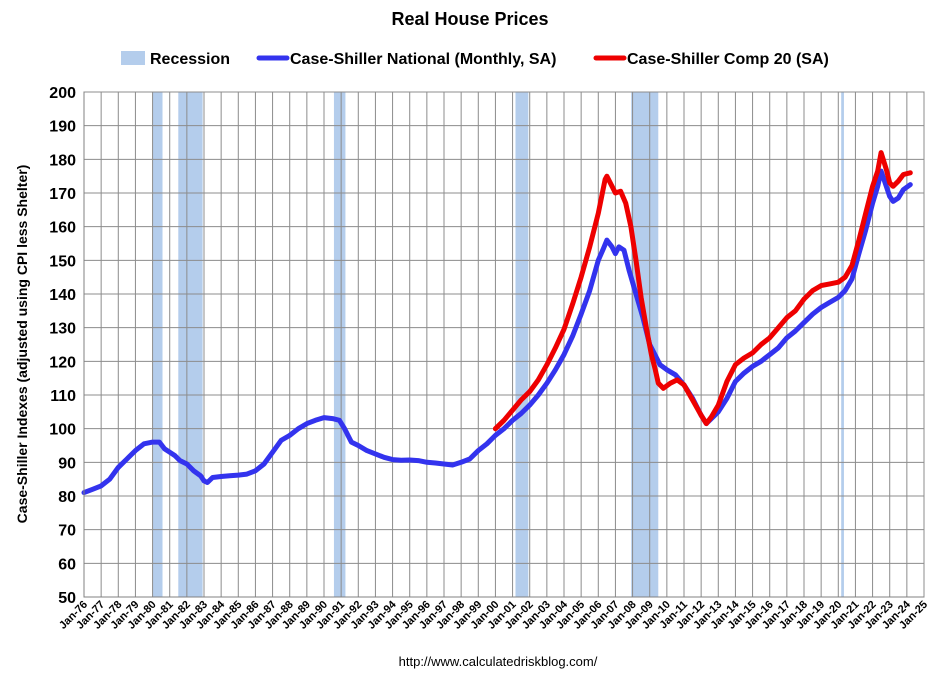  What do you see at coordinates (67, 497) in the screenshot?
I see `y-tick-label: 80` at bounding box center [67, 497].